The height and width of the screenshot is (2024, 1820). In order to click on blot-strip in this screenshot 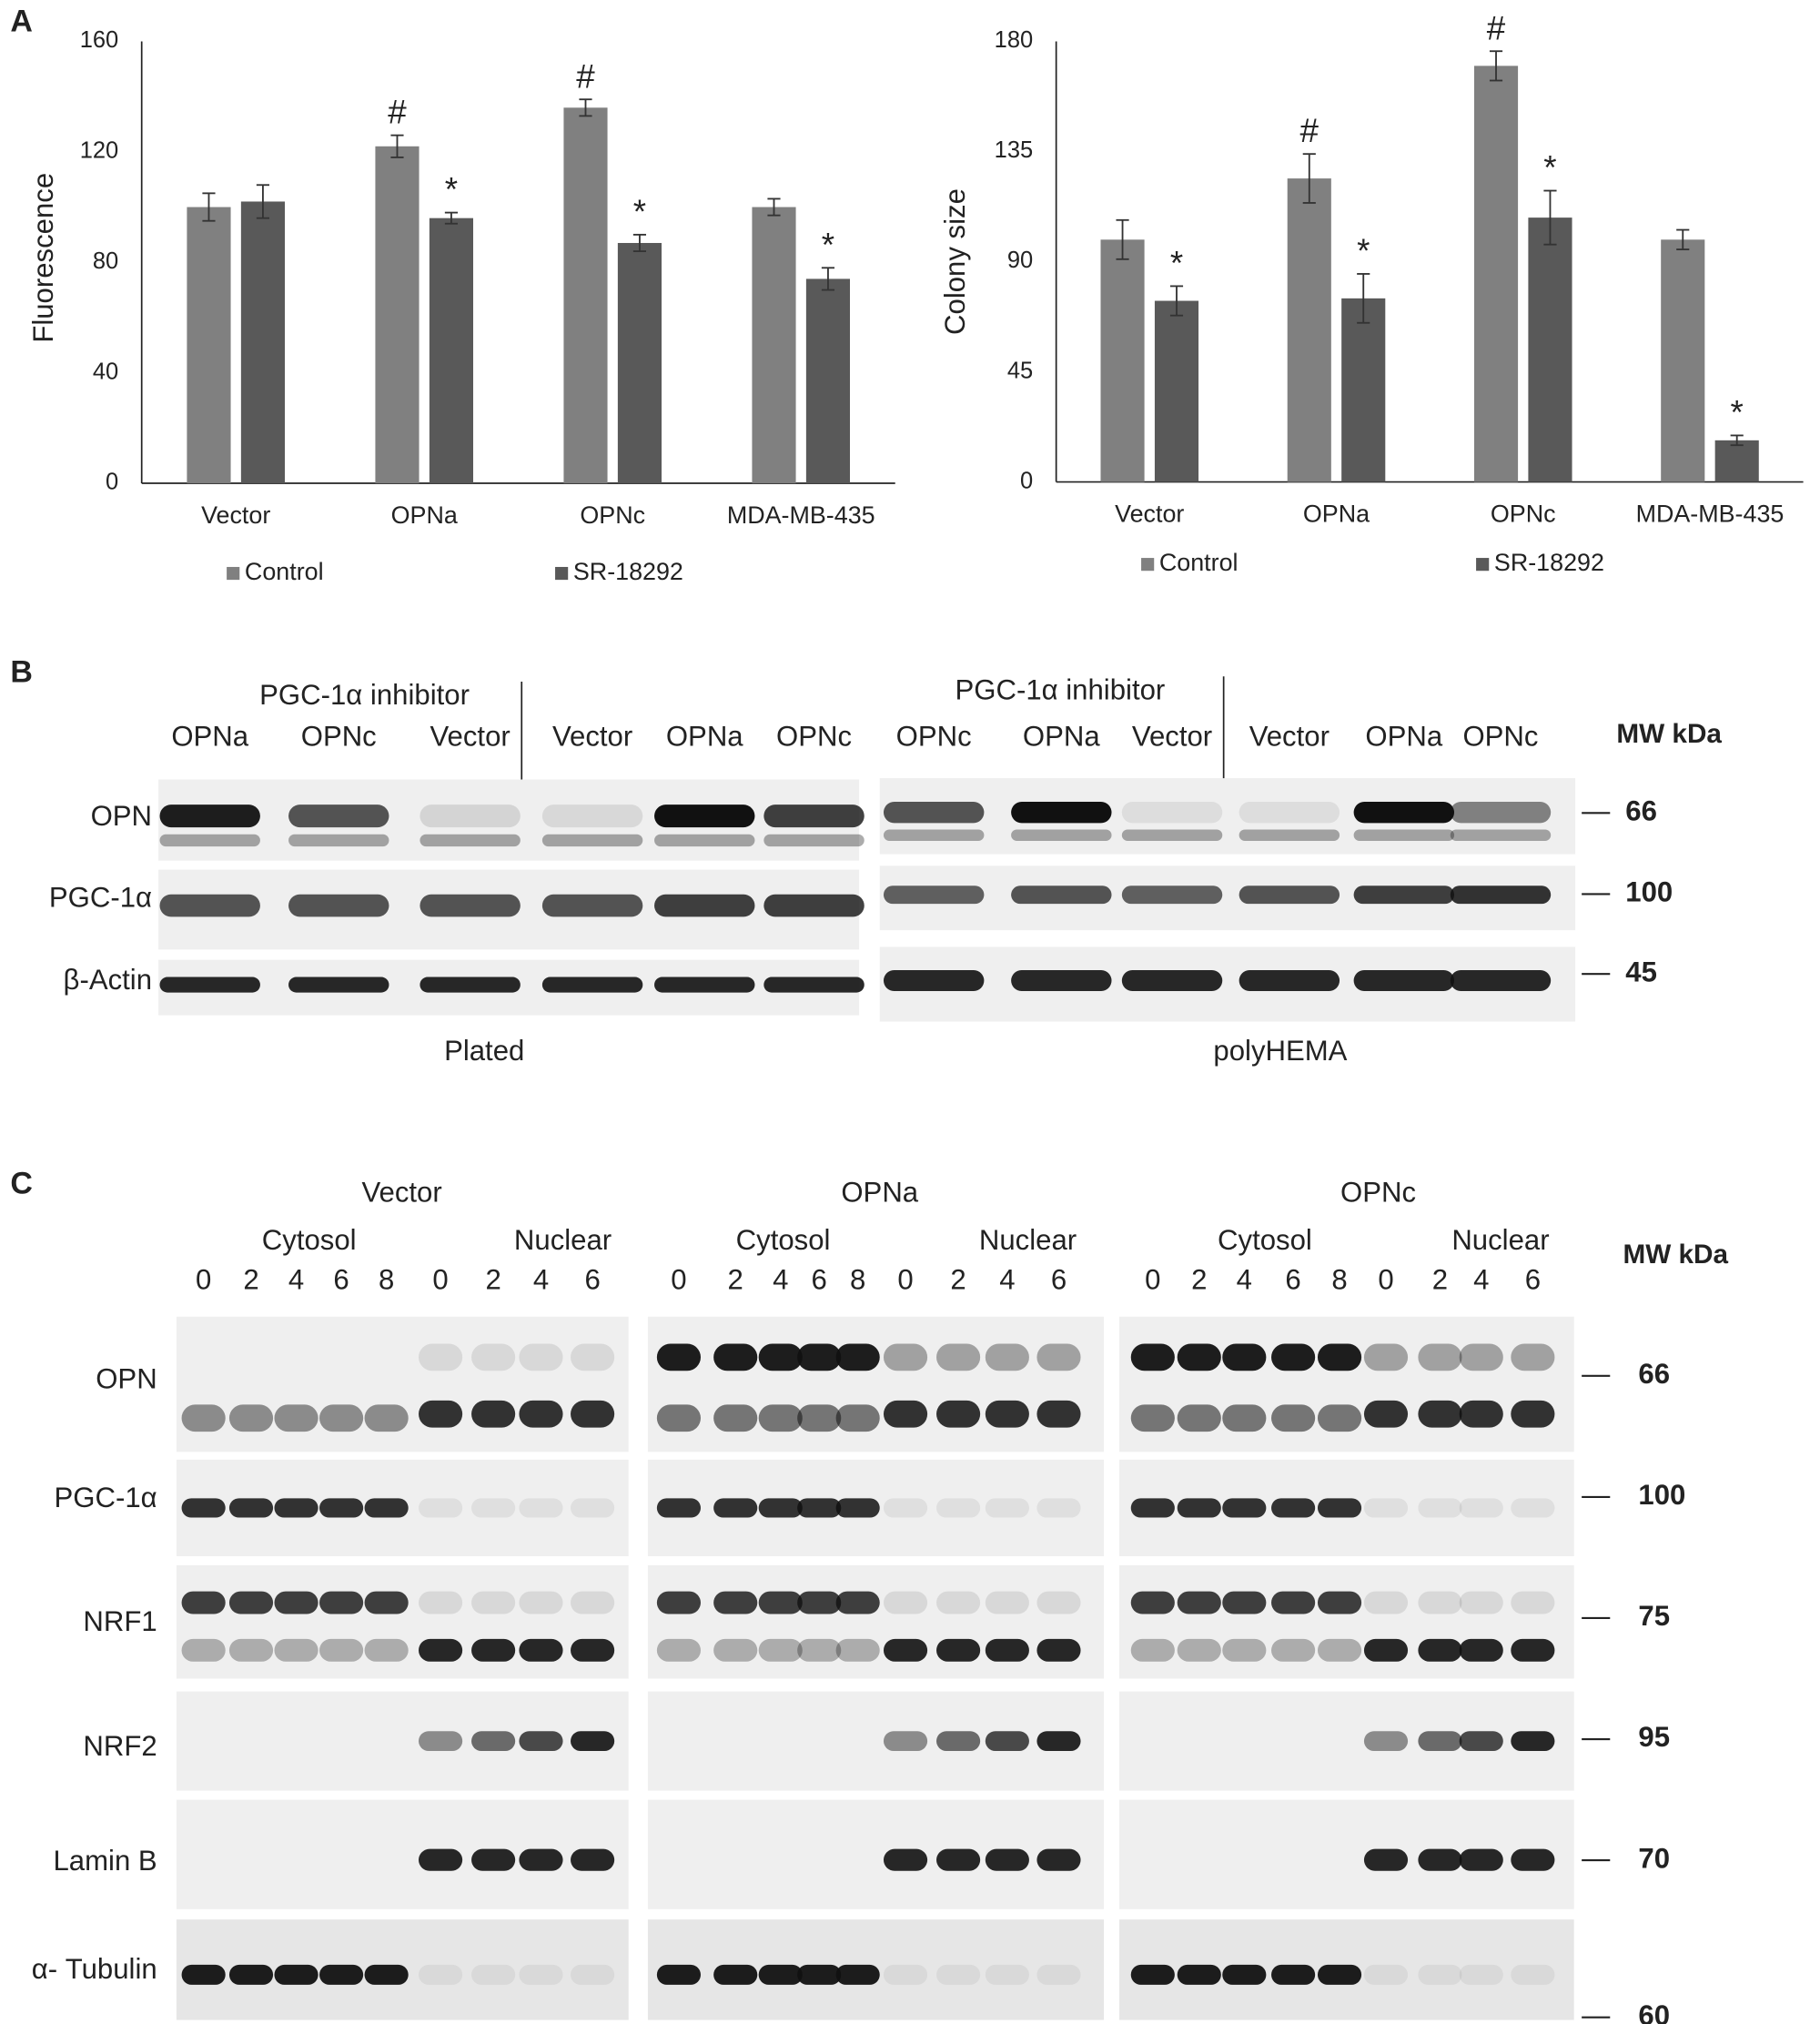, I will do `click(876, 1622)`.